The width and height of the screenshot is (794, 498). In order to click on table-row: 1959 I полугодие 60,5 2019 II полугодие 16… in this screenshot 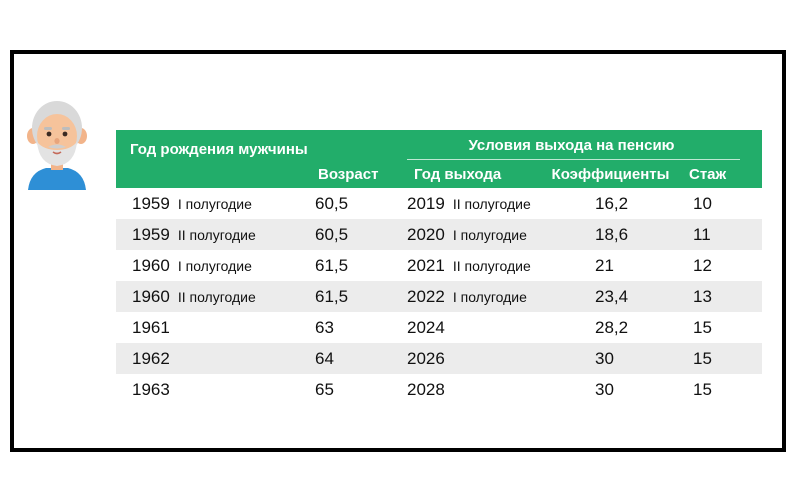, I will do `click(439, 203)`.